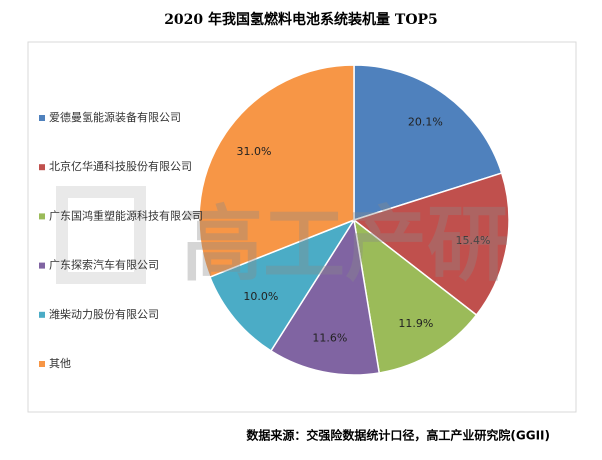 The image size is (602, 460). Describe the element at coordinates (473, 240) in the screenshot. I see `value-label: 15.4%` at that location.